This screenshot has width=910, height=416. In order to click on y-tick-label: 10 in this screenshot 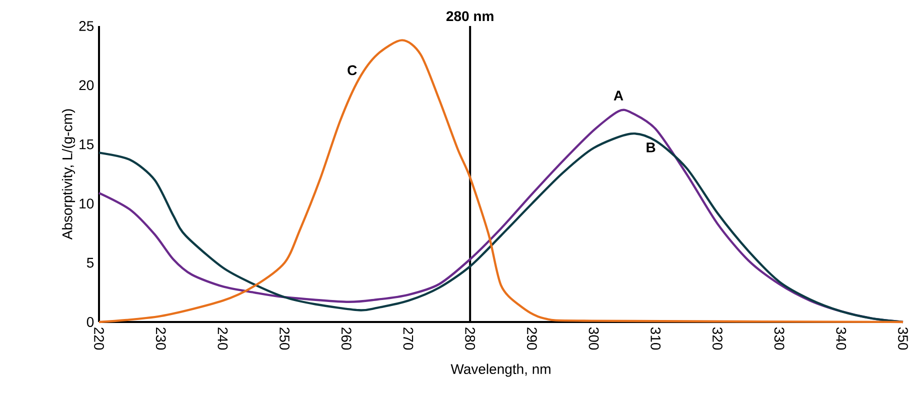, I will do `click(87, 203)`.